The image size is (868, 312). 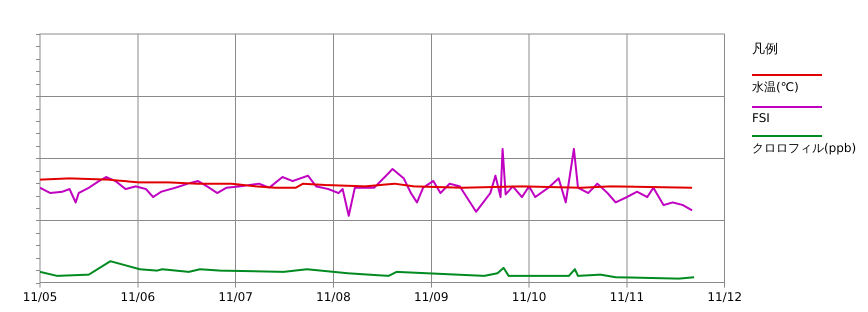 What do you see at coordinates (627, 297) in the screenshot?
I see `x-tick-label: 11/11` at bounding box center [627, 297].